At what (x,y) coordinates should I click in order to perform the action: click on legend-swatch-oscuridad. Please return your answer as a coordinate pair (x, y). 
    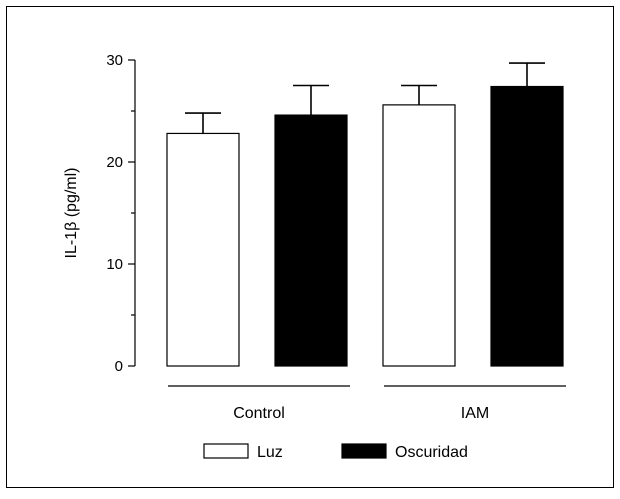
    Looking at the image, I should click on (364, 451).